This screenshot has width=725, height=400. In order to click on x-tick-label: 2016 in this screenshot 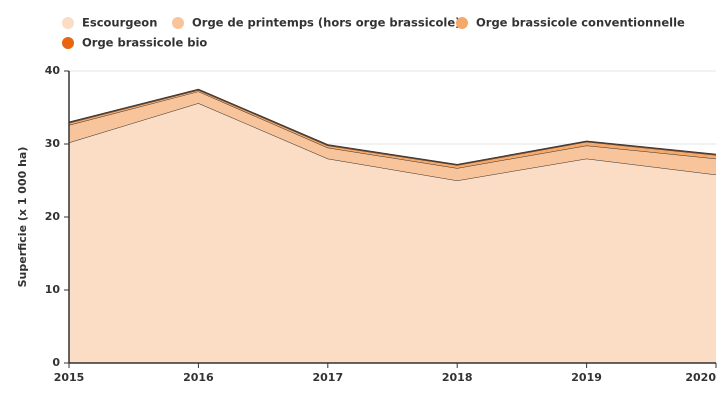, I will do `click(198, 377)`.